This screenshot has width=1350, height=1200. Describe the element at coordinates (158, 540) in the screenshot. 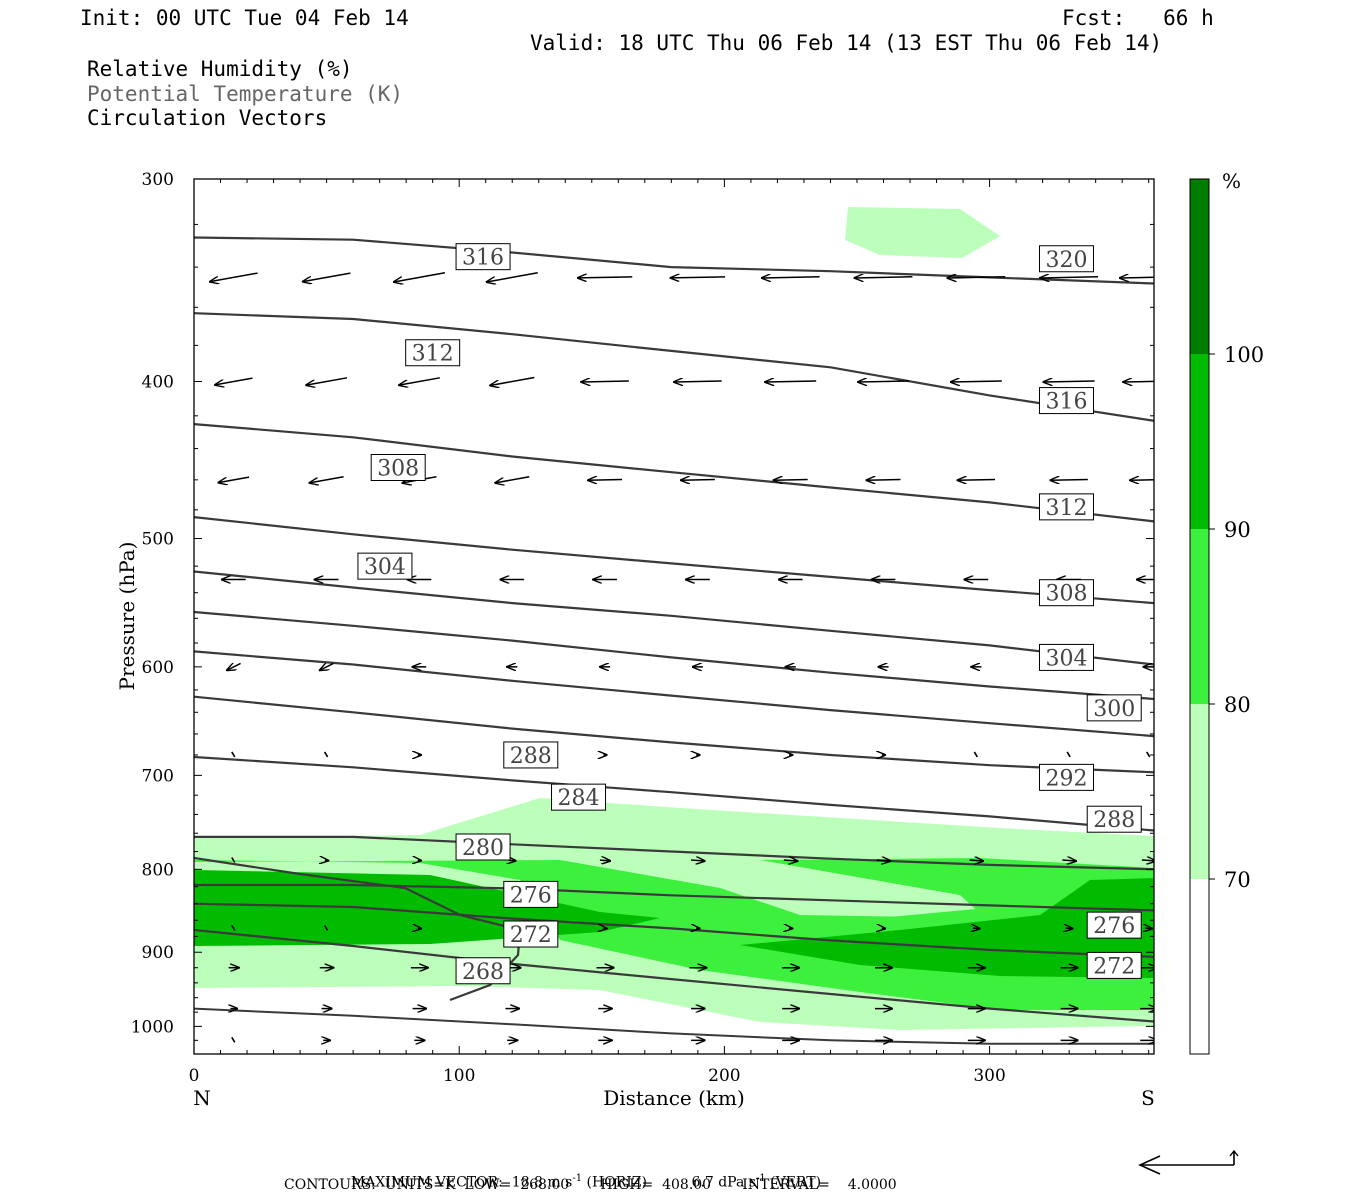

I see `y-tick-label: 500` at that location.